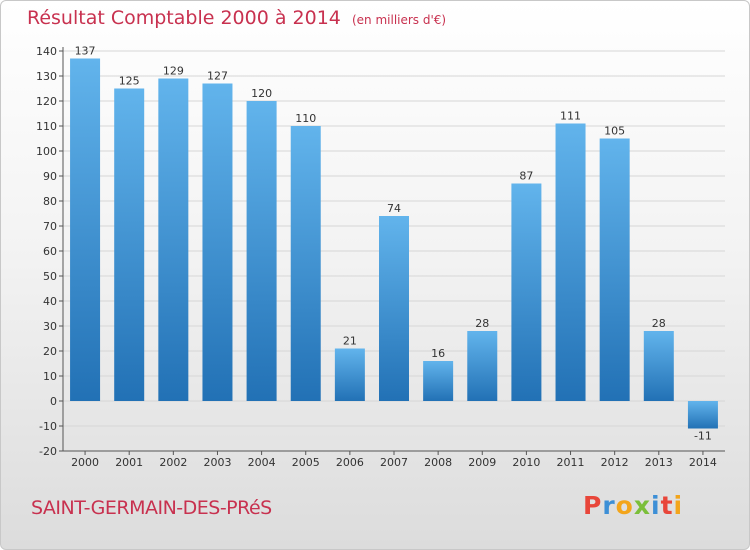  Describe the element at coordinates (53, 401) in the screenshot. I see `y-tick-label: 0` at that location.